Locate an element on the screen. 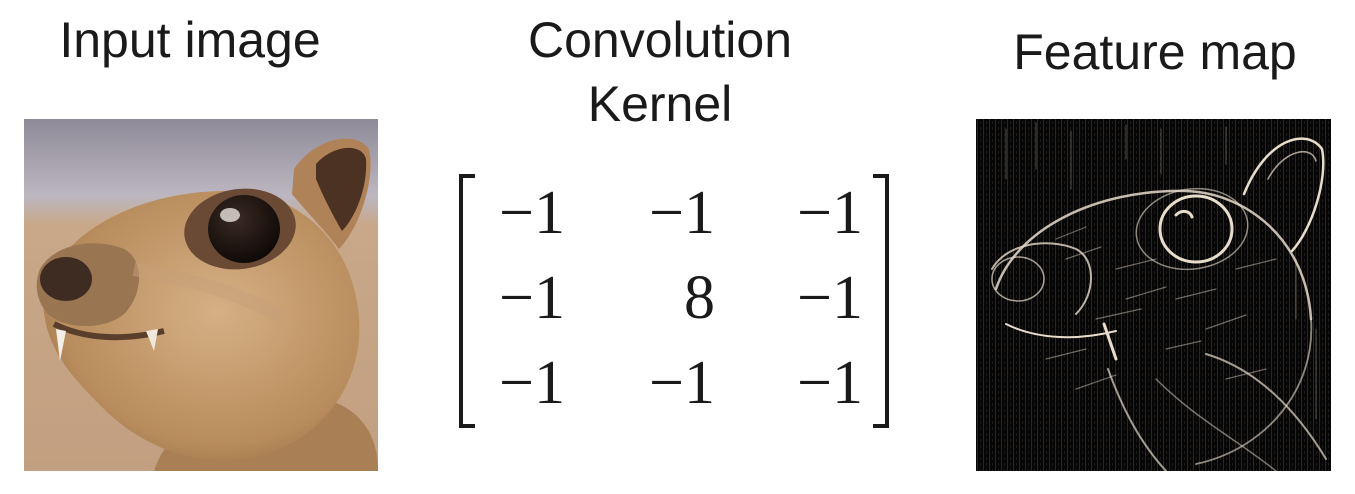 The height and width of the screenshot is (494, 1355). input-image-title: Input image is located at coordinates (190, 40).